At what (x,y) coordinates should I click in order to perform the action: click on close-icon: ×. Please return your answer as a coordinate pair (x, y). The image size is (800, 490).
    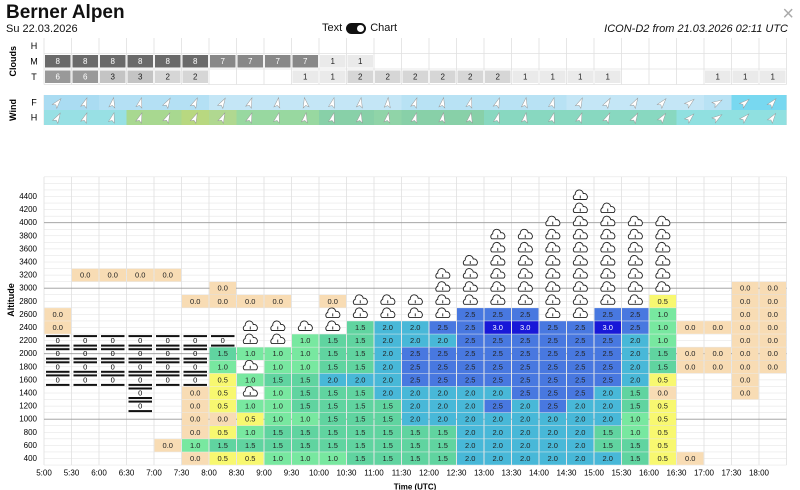
    Looking at the image, I should click on (788, 14).